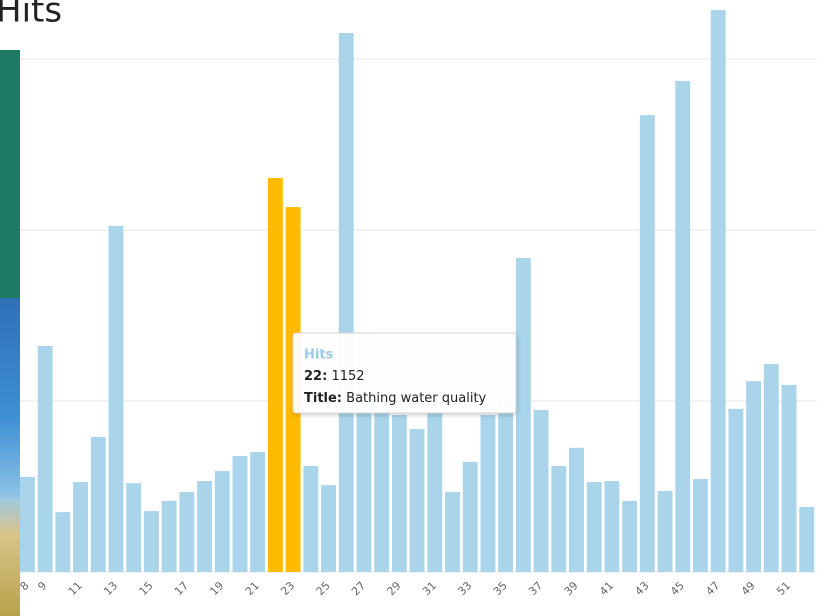 The width and height of the screenshot is (833, 616). What do you see at coordinates (347, 376) in the screenshot?
I see `tooltip-value: 1152` at bounding box center [347, 376].